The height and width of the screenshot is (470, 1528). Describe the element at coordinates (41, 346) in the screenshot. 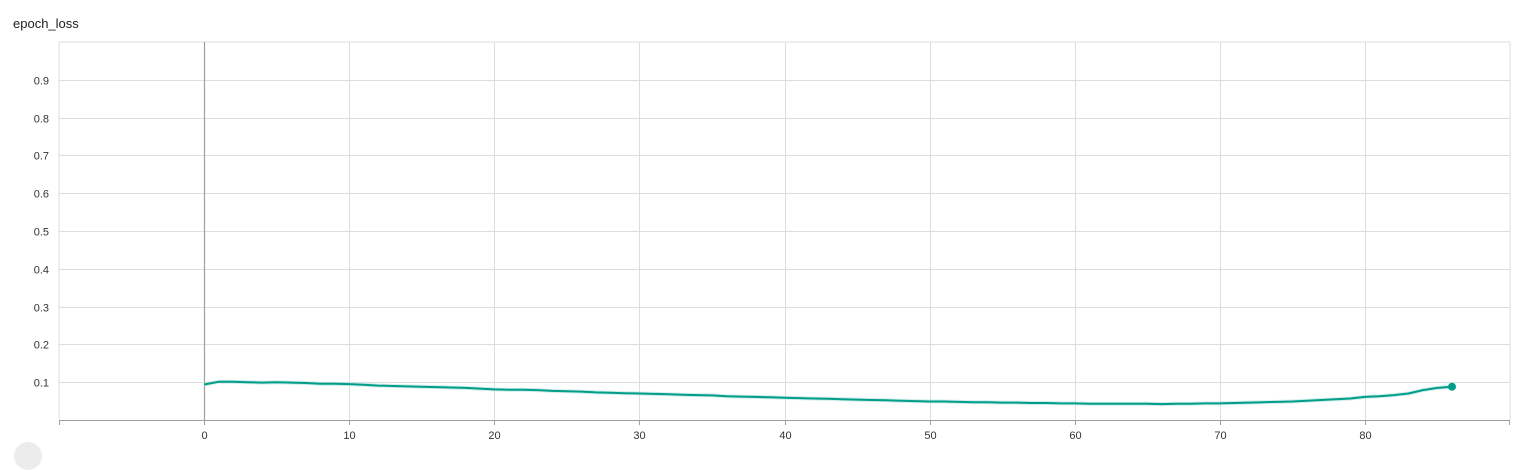

I see `y-tick-label: 0.2` at that location.